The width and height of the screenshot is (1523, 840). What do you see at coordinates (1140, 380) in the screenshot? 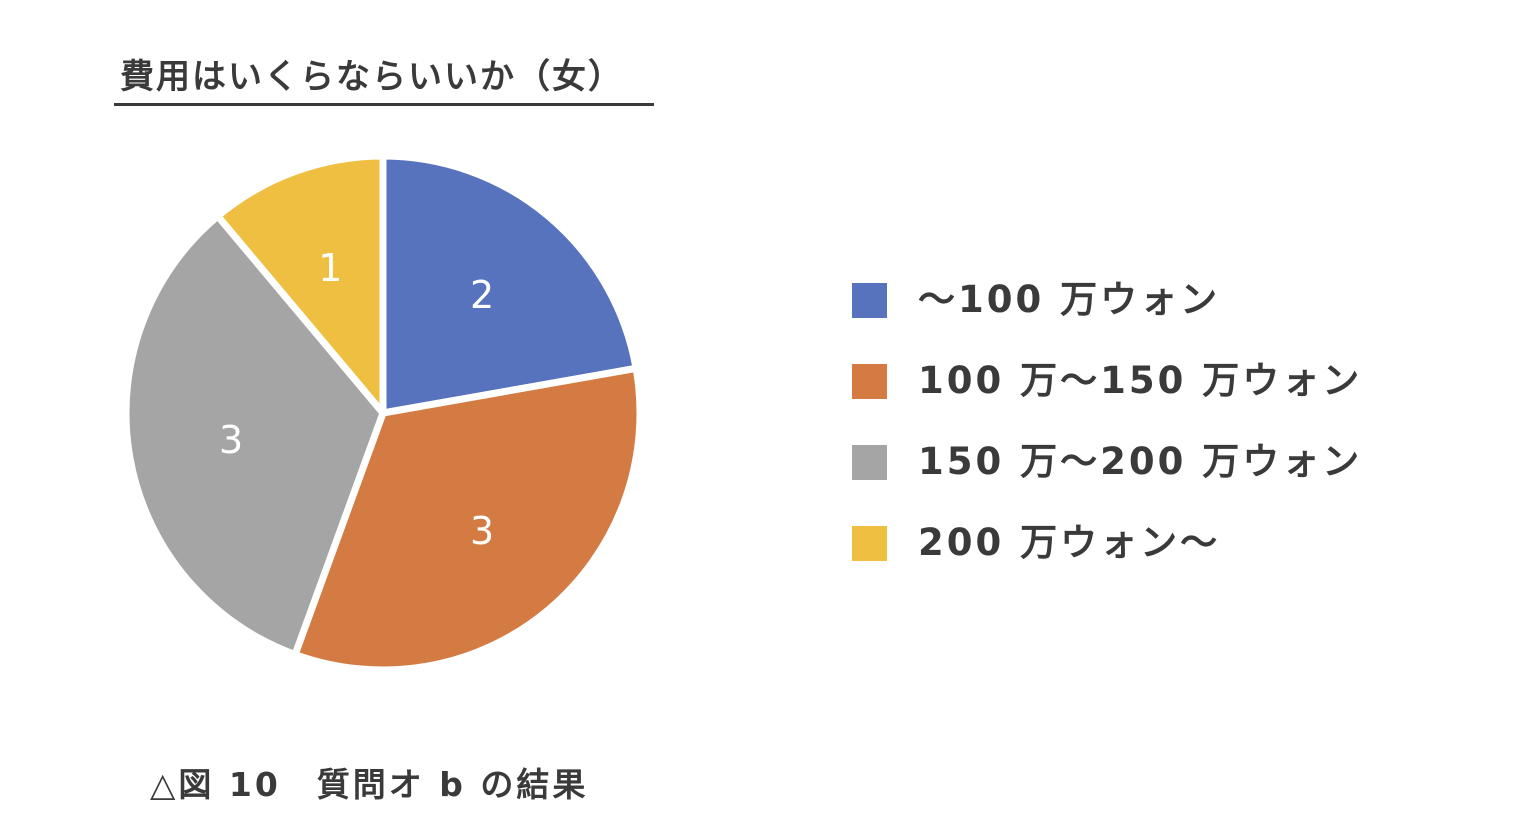
I see `legend-label-1: 100 万～150 万ウォン` at bounding box center [1140, 380].